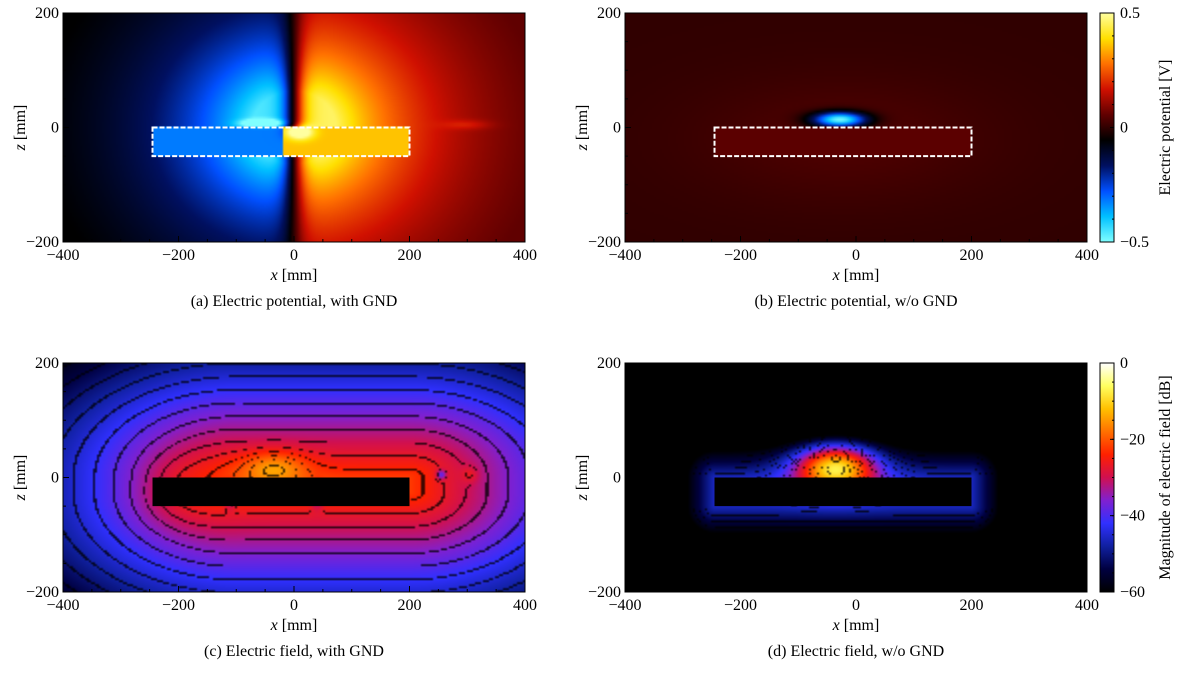 The image size is (1188, 678). What do you see at coordinates (294, 301) in the screenshot?
I see `panel-caption: (a) Electric potential, with GND` at bounding box center [294, 301].